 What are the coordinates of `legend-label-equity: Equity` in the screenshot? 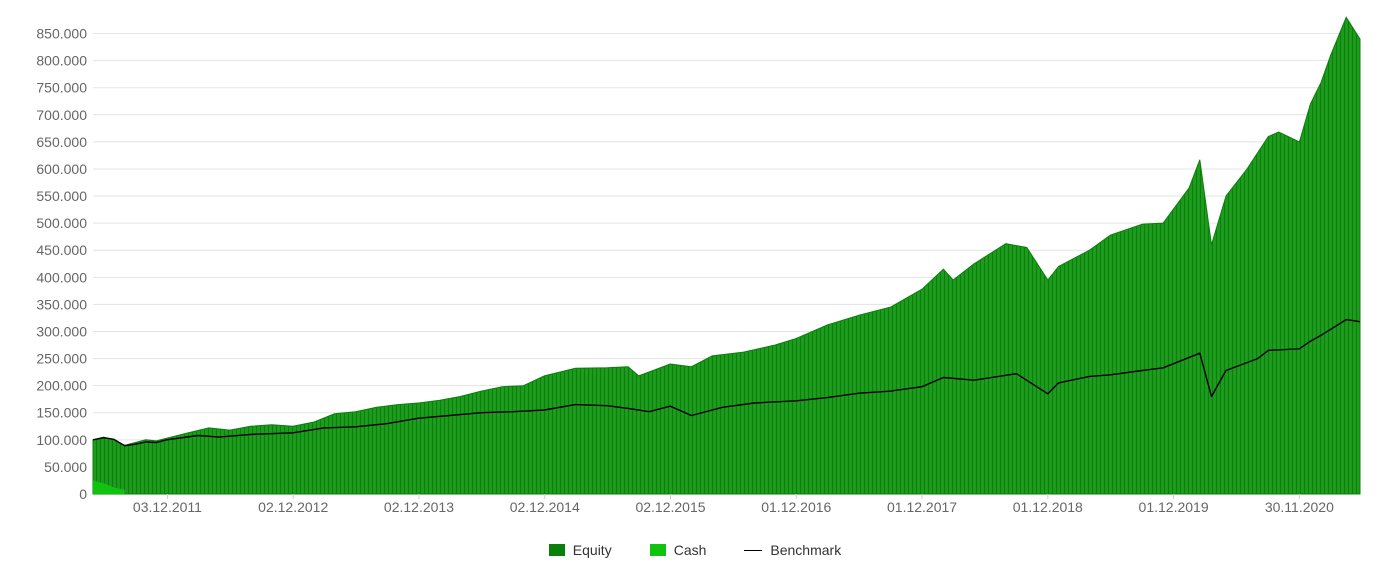 It's located at (592, 550).